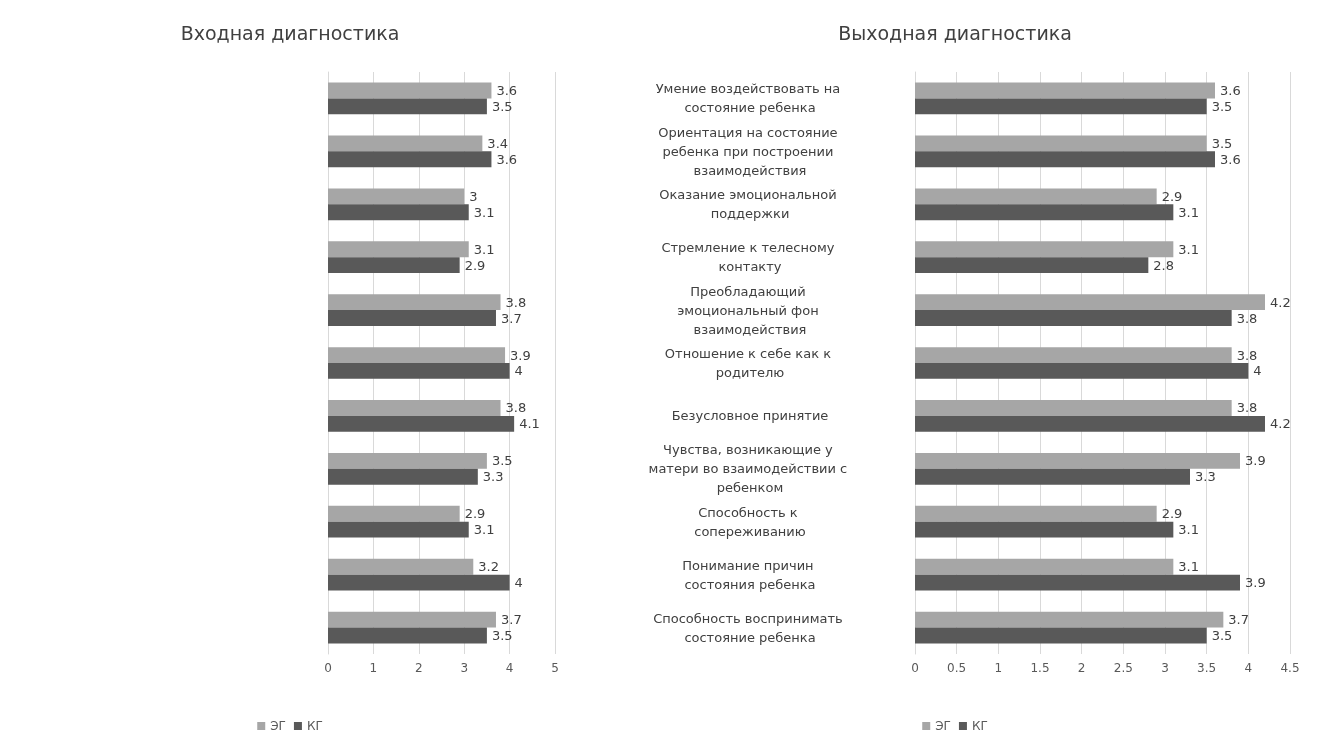 The height and width of the screenshot is (749, 1330). I want to click on y-tick-label: Отношение к себе как к родителю, so click(750, 363).